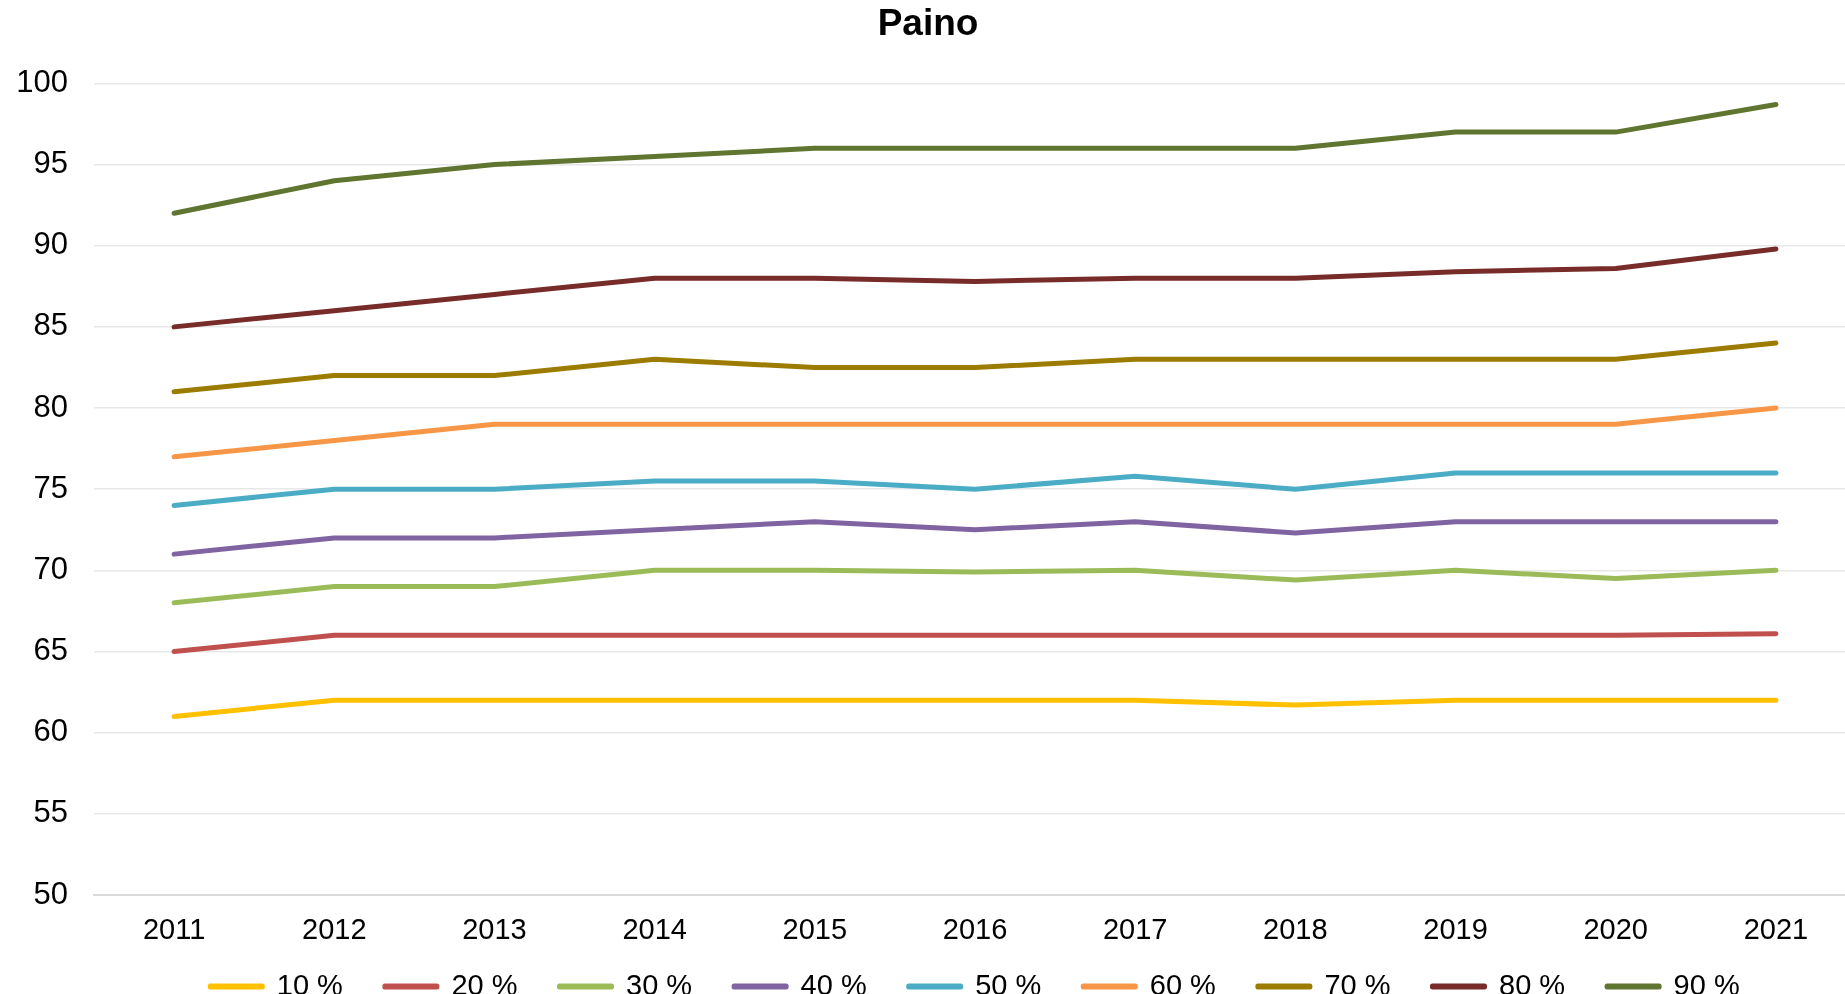 The image size is (1845, 994). I want to click on y-tick-label: 75, so click(50, 487).